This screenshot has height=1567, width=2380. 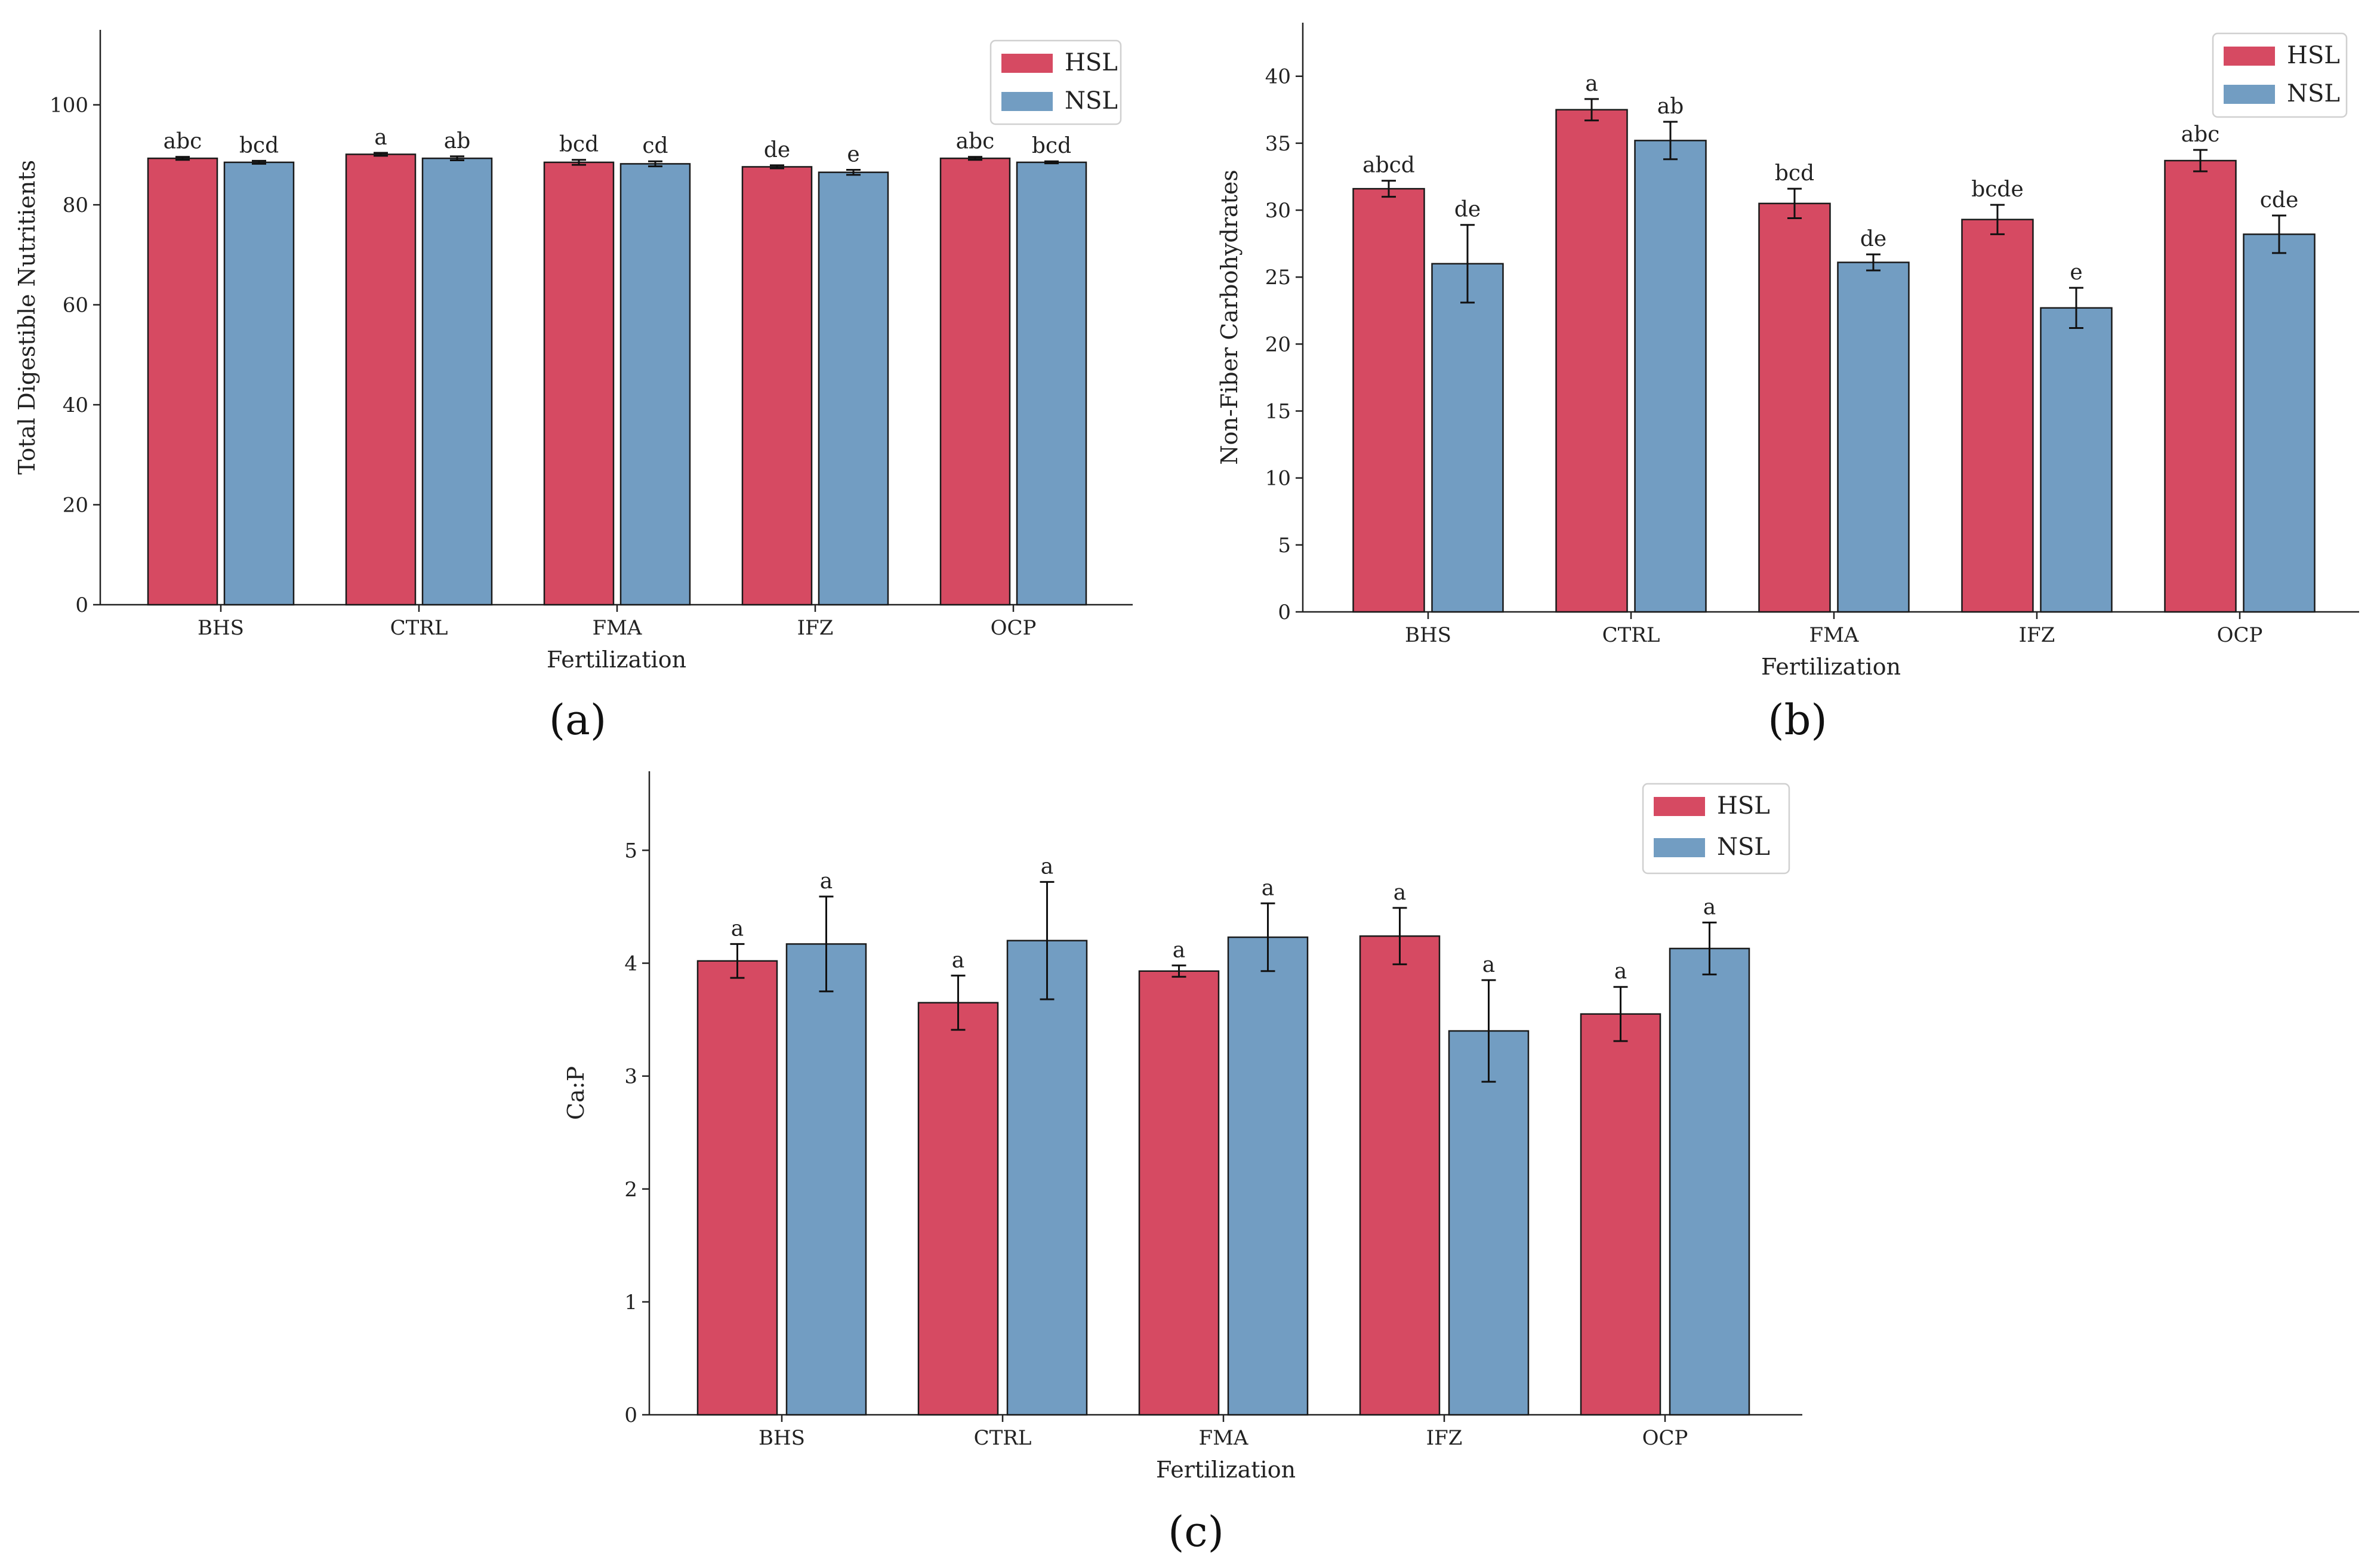 I want to click on y-tick-label: 1, so click(x=630, y=1302).